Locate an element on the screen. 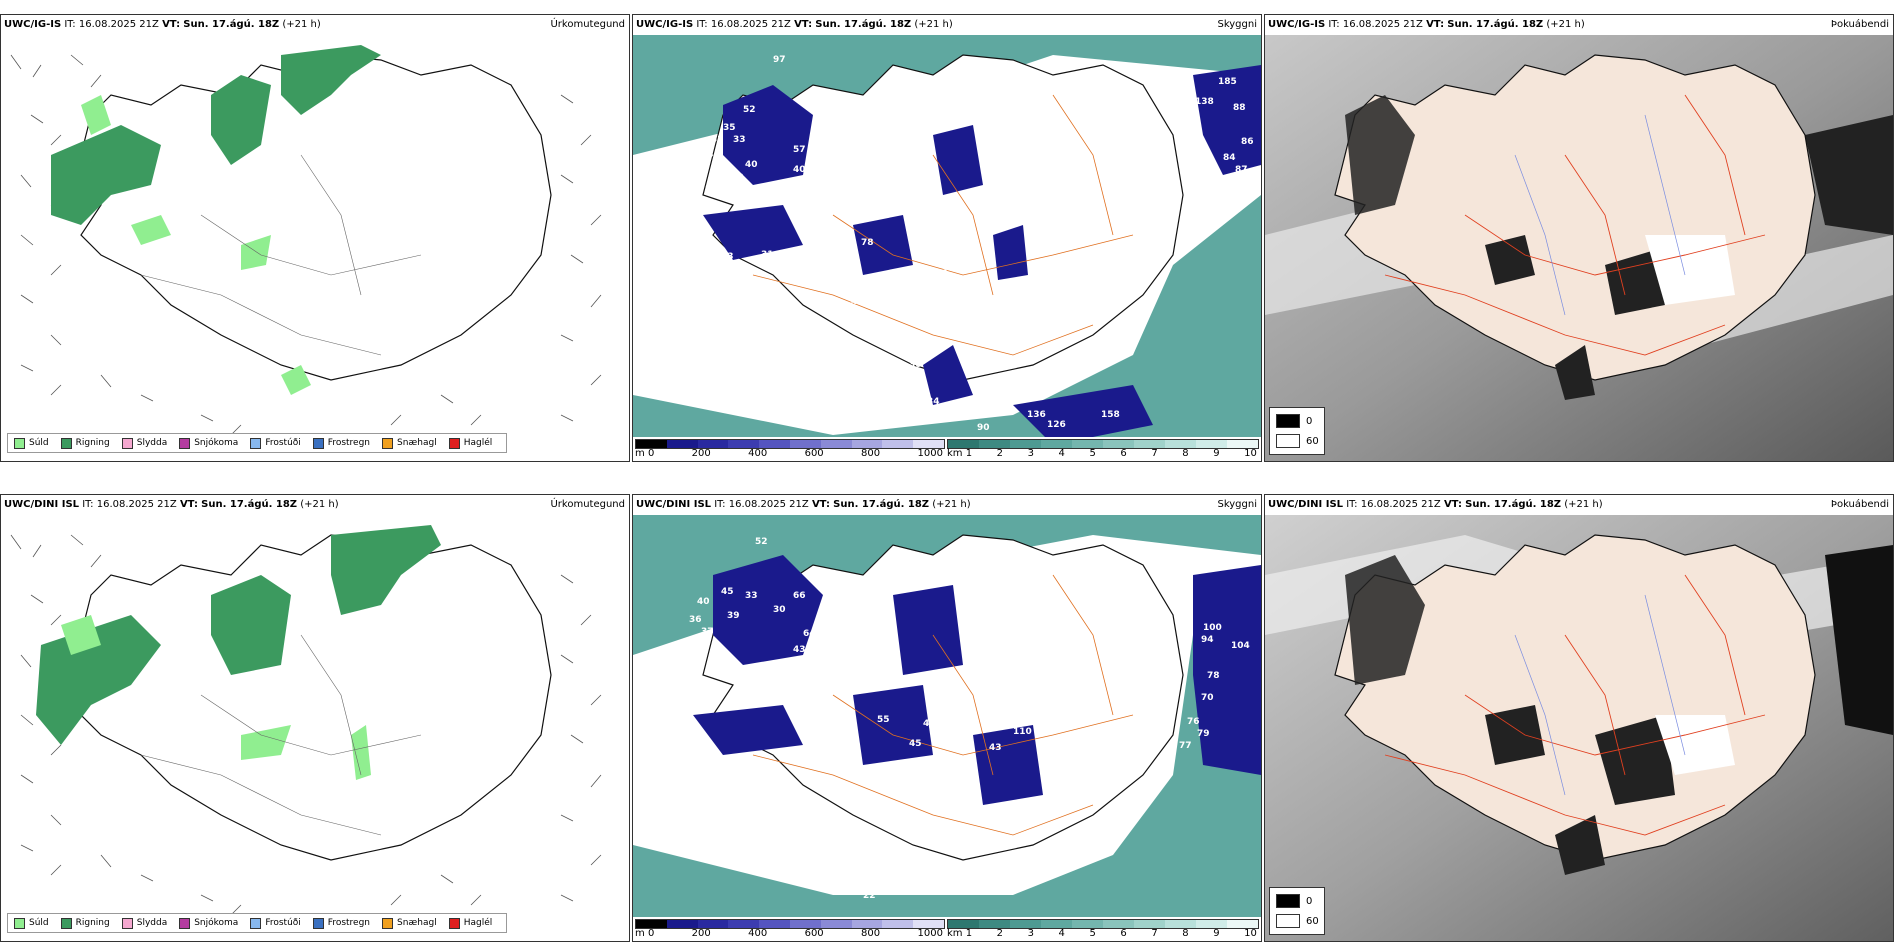  height-label: 100 is located at coordinates (1212, 628).